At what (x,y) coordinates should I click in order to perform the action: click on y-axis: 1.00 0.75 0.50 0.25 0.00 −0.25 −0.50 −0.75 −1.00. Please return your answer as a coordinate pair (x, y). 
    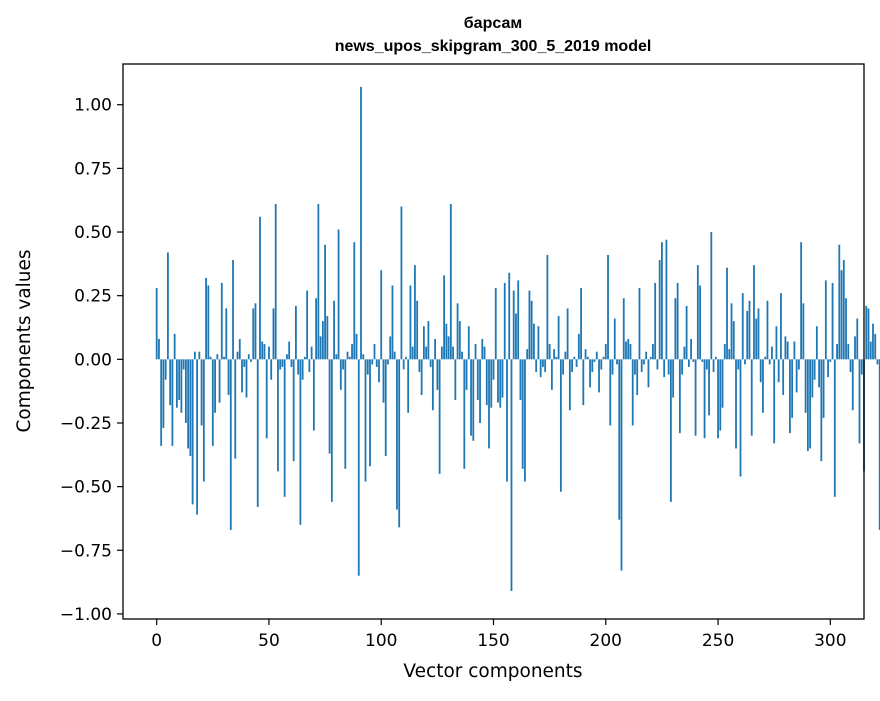
    Looking at the image, I should click on (91, 360).